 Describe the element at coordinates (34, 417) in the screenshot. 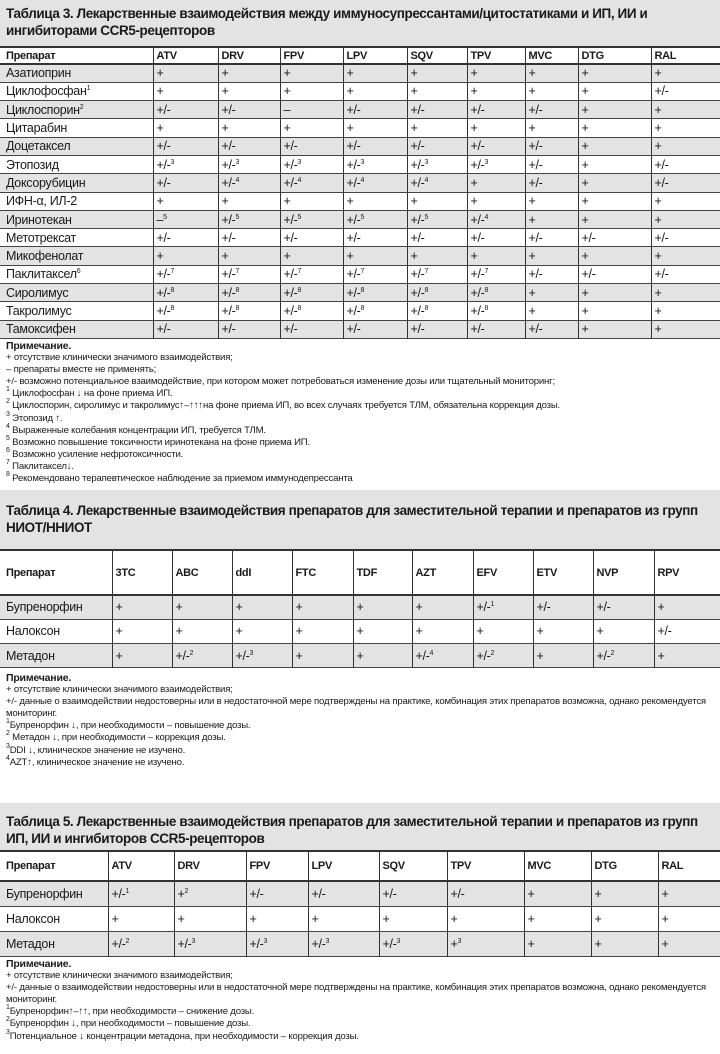

I see `note-line: 3 Этопозид ↑.` at that location.